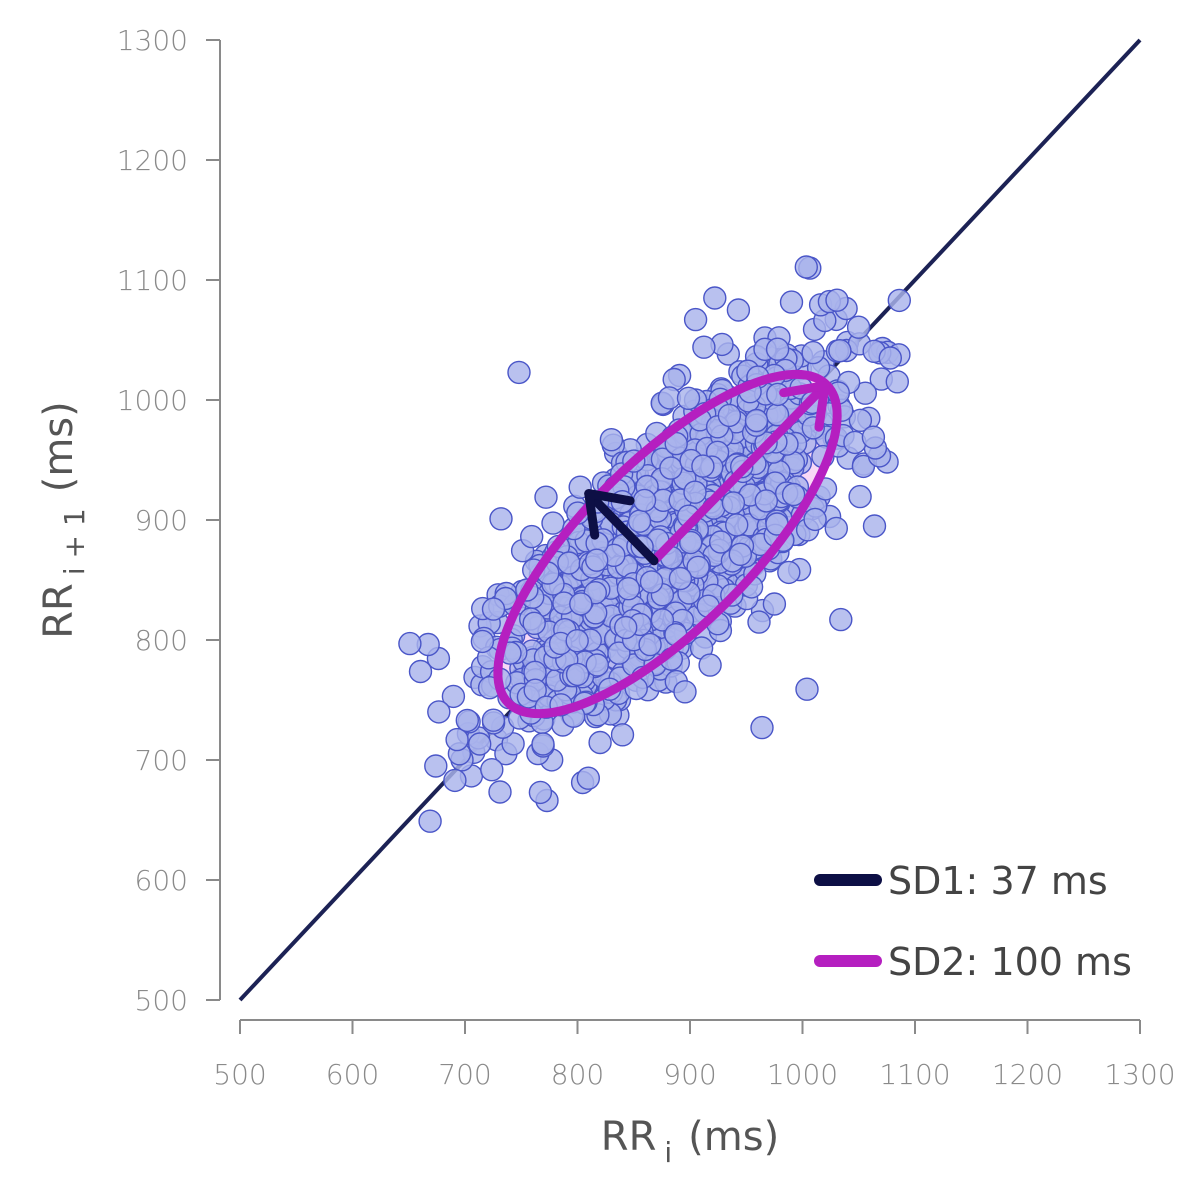  I want to click on x-tick-label: 1300, so click(1139, 1074).